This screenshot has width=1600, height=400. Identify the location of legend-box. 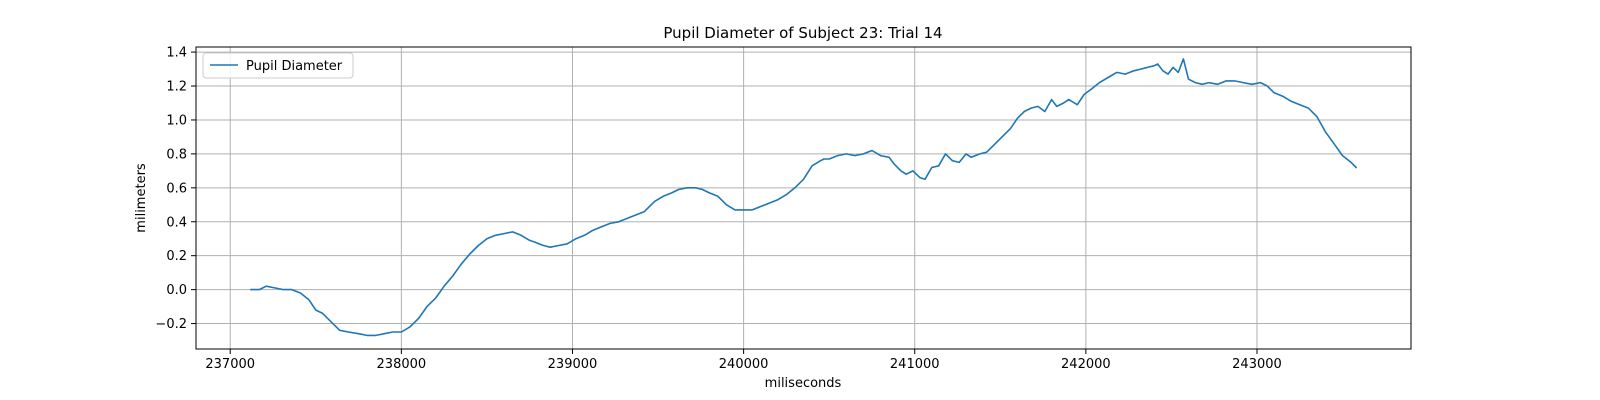
(278, 65).